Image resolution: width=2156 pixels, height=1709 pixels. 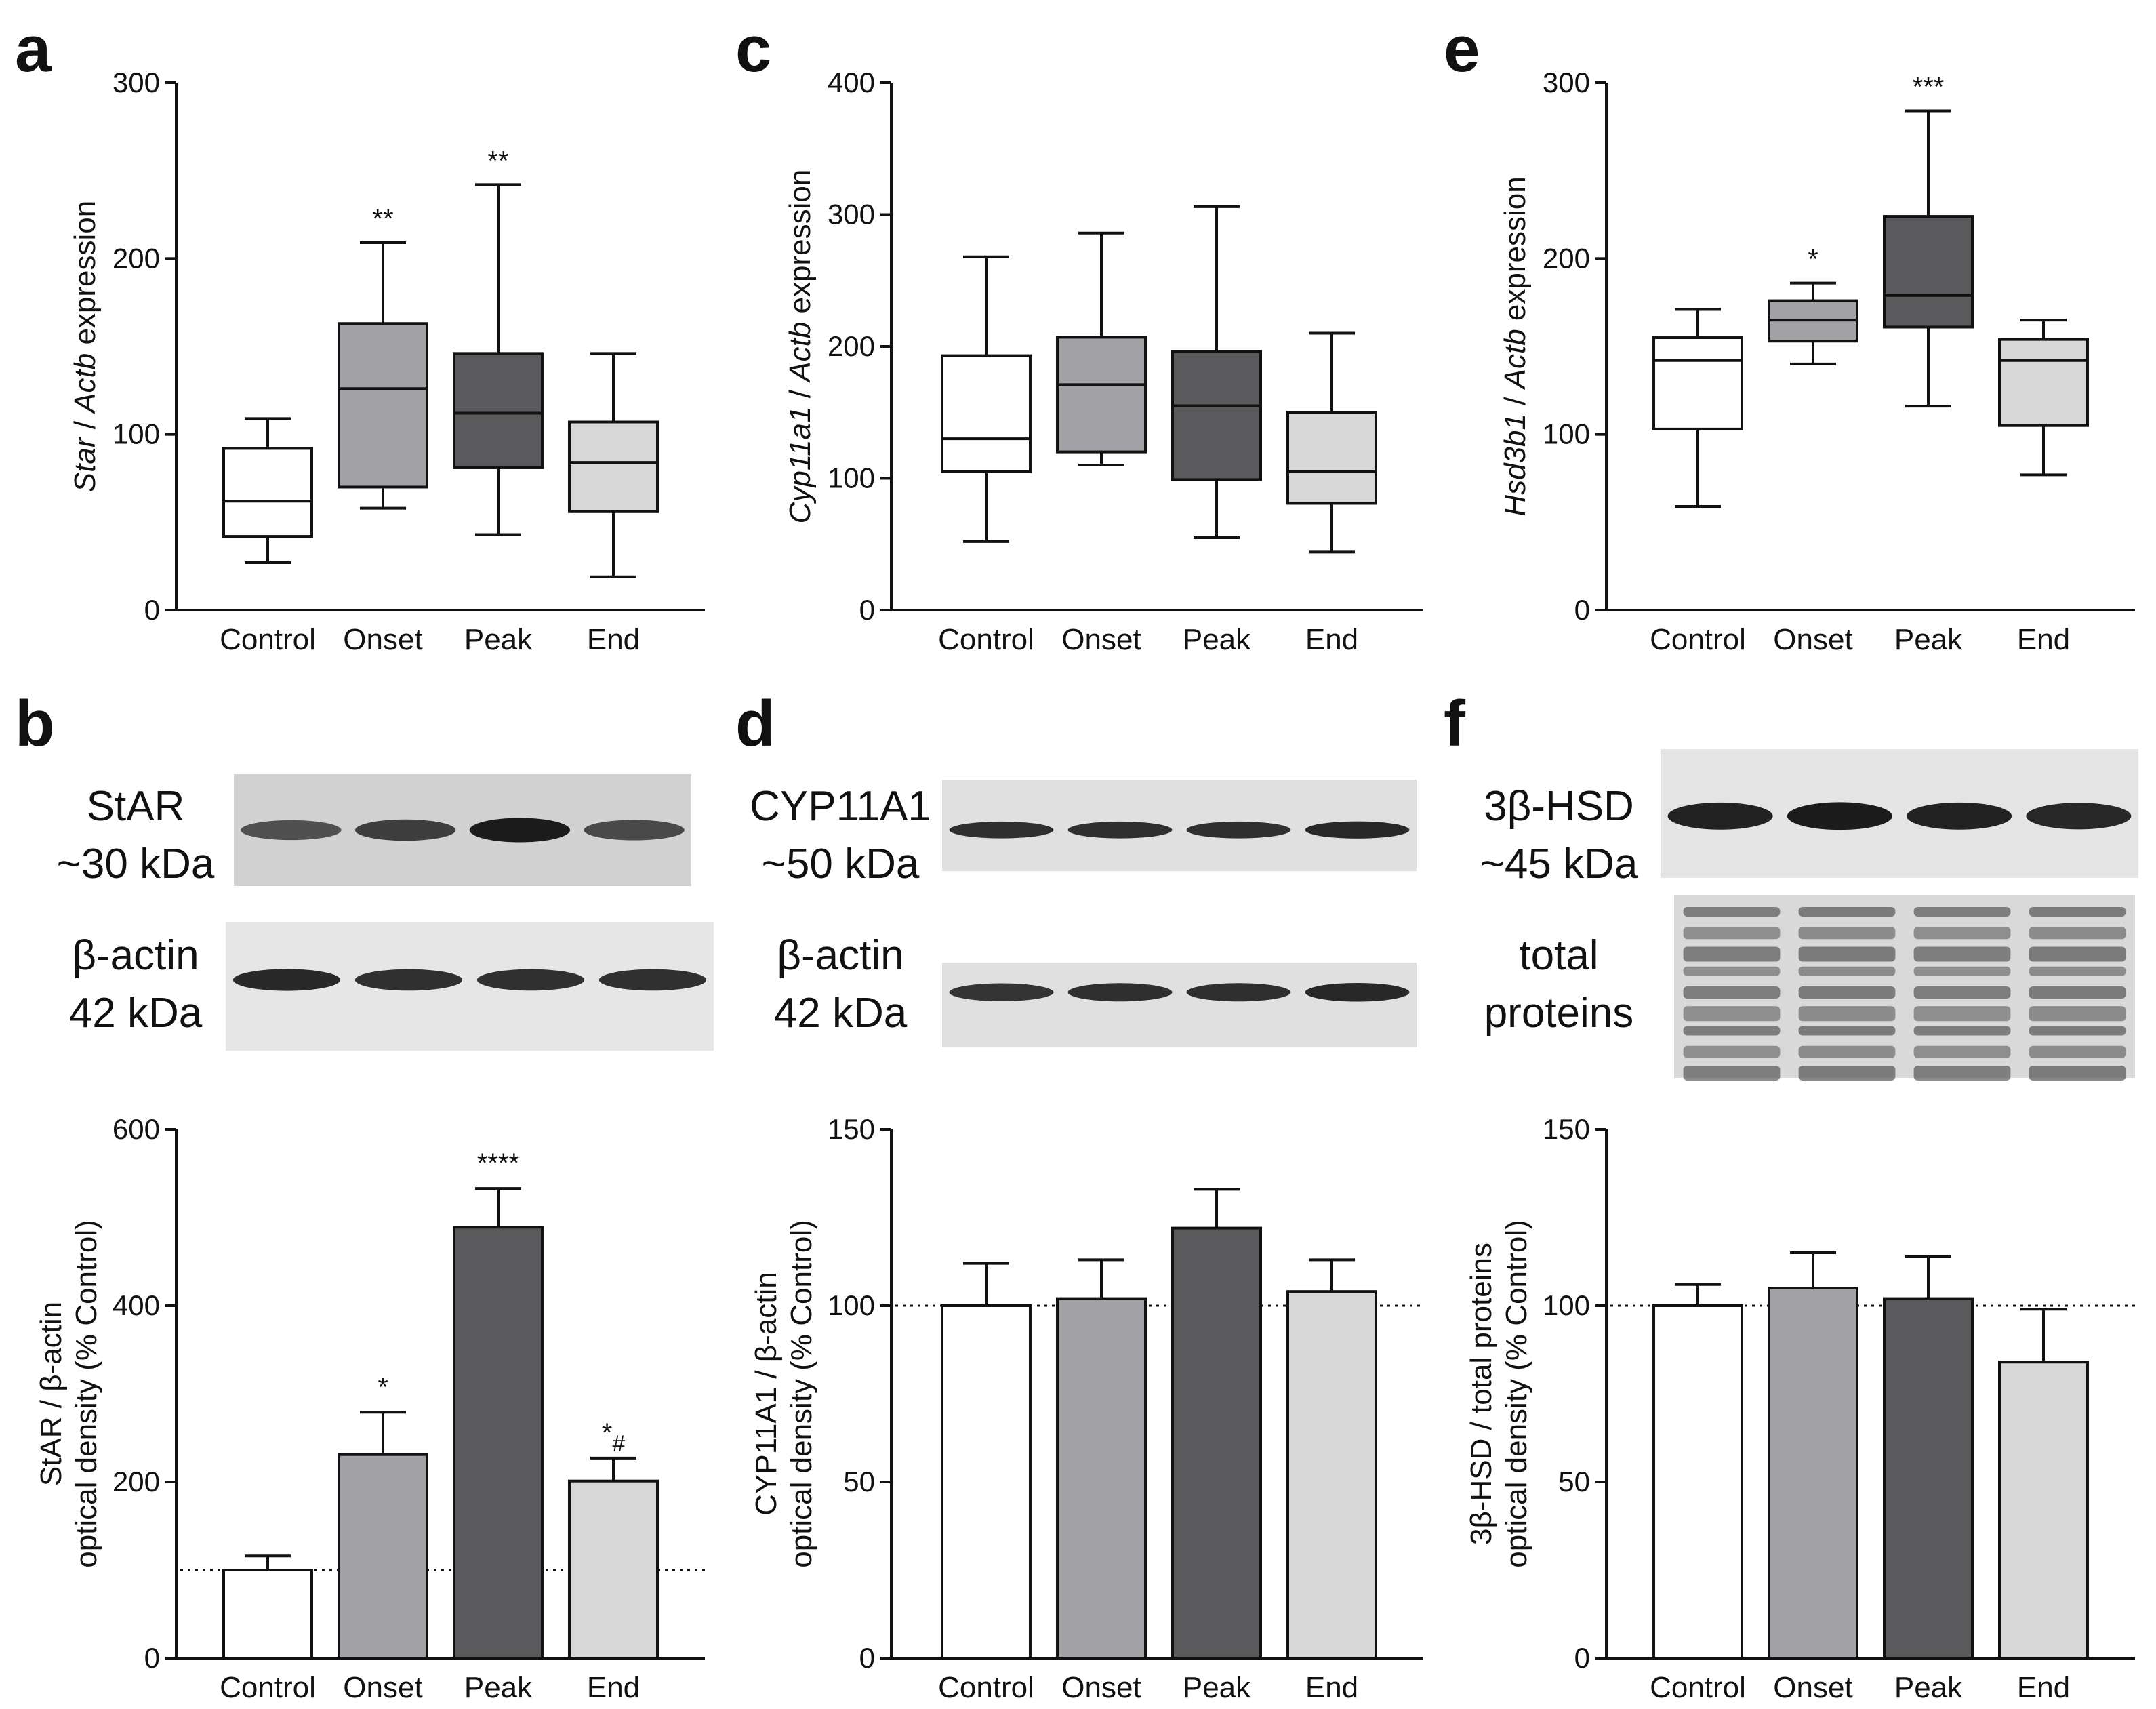 I want to click on panel-e-ytick-label-200: 200, so click(x=1567, y=258).